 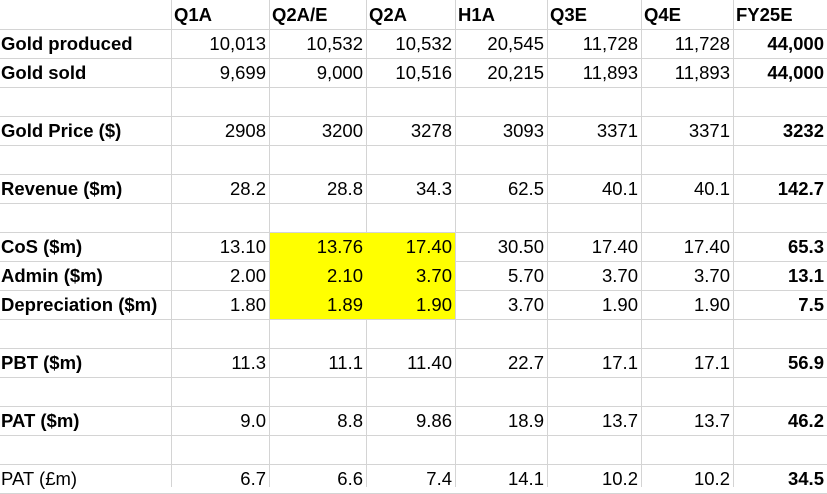 What do you see at coordinates (39, 478) in the screenshot?
I see `row-label: PAT (£m)` at bounding box center [39, 478].